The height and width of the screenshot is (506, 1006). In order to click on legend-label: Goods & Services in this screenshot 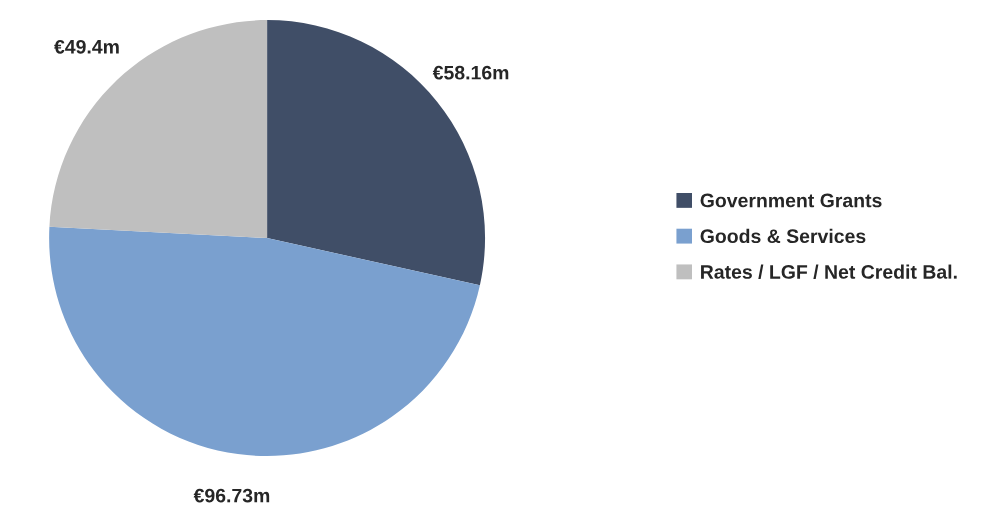, I will do `click(783, 236)`.